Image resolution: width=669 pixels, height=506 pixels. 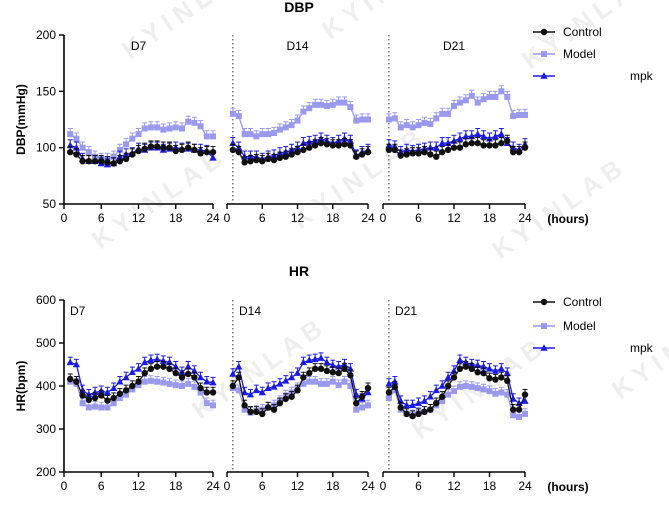 What do you see at coordinates (454, 46) in the screenshot?
I see `panel-label: D21` at bounding box center [454, 46].